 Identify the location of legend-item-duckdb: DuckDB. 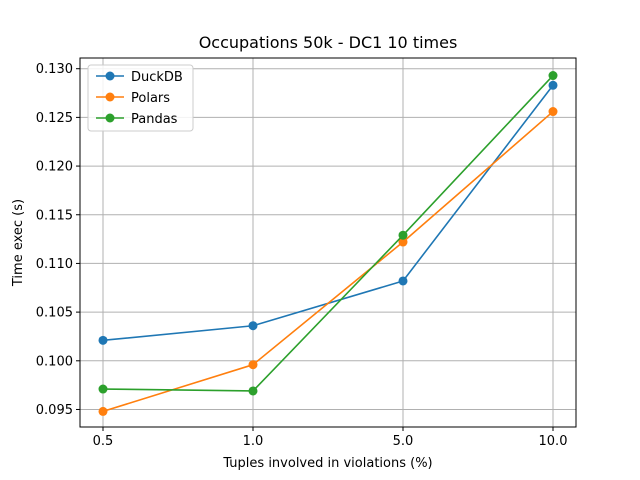
(139, 77).